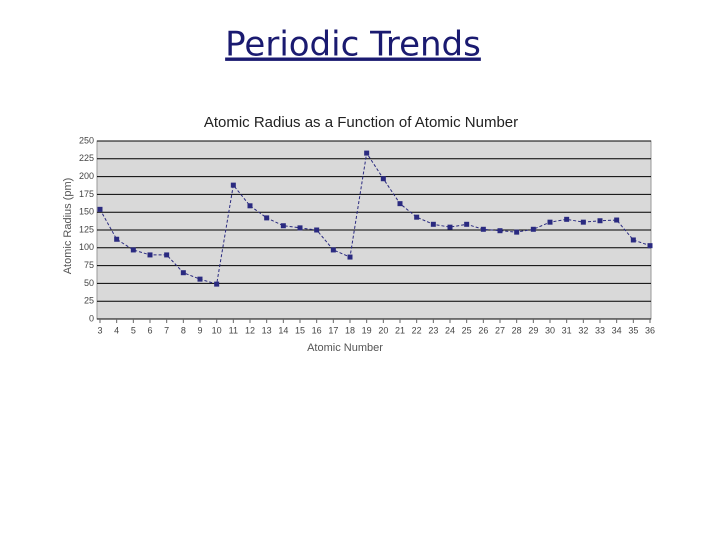 The height and width of the screenshot is (545, 720). What do you see at coordinates (86, 194) in the screenshot?
I see `y-tick-label: 175` at bounding box center [86, 194].